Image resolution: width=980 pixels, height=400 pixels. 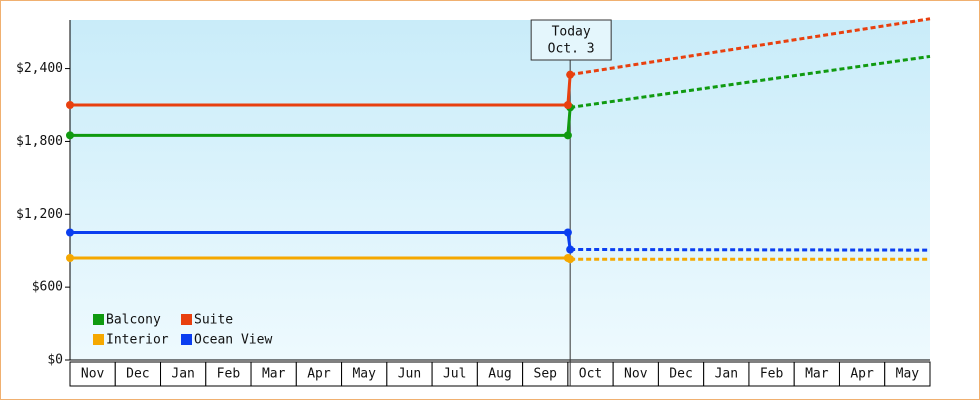 What do you see at coordinates (571, 49) in the screenshot?
I see `today-label: Oct. 3` at bounding box center [571, 49].